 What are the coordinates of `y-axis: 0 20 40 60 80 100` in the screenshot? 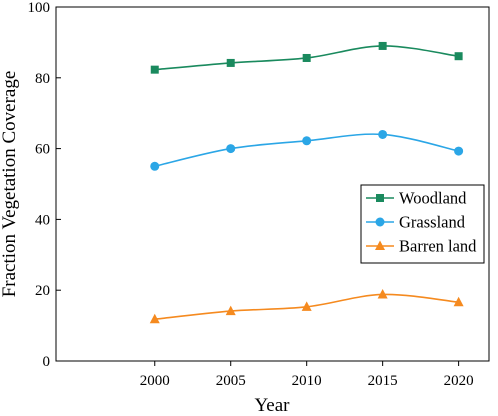 It's located at (44, 185).